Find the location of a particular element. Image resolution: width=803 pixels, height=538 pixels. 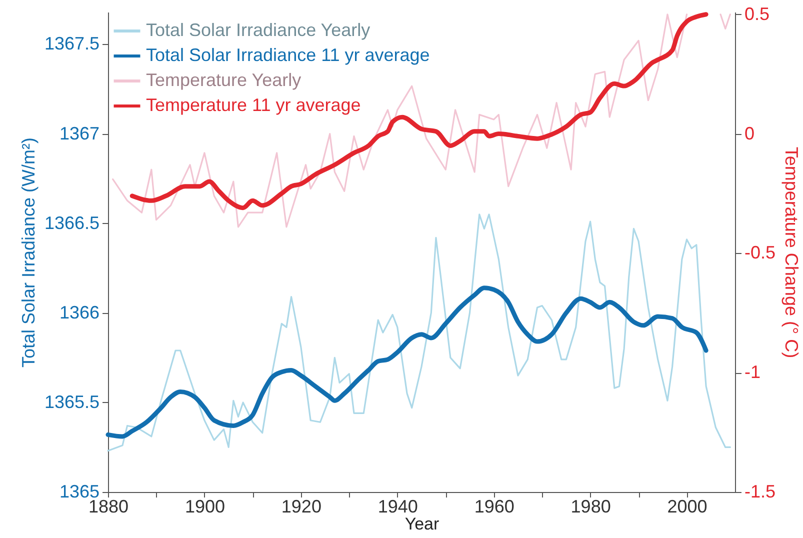

x-tick-label: 1960 is located at coordinates (494, 506).